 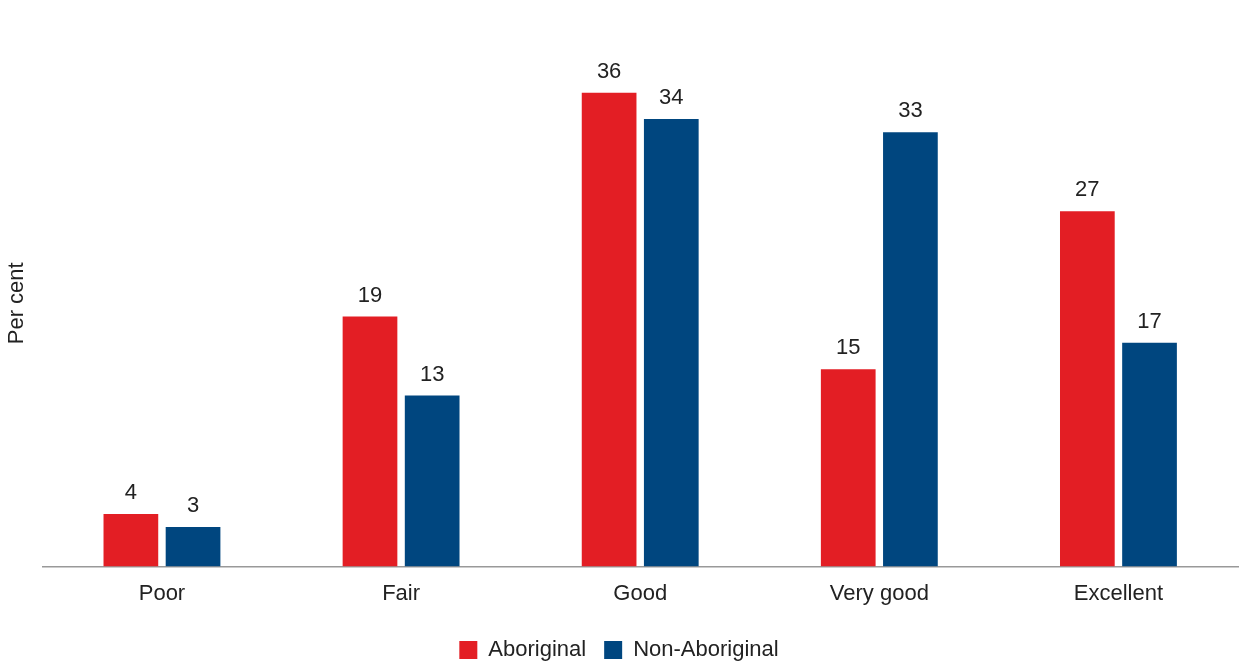 I want to click on x-tick-label: Poor, so click(x=162, y=592).